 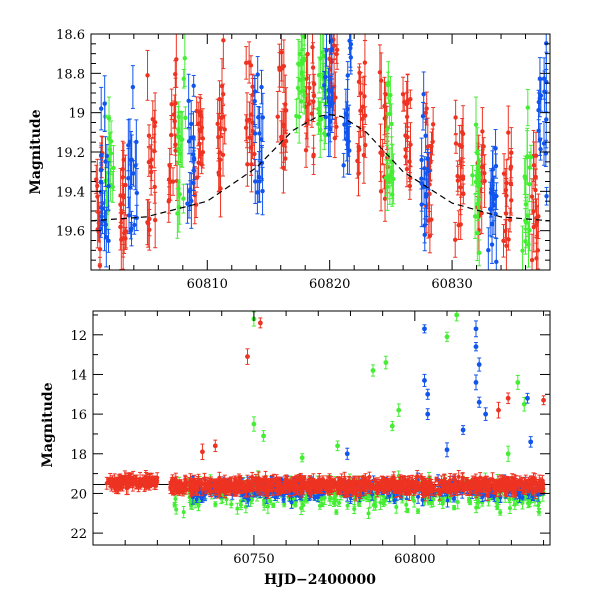 I want to click on y-tick-label: 19.6, so click(x=70, y=232).